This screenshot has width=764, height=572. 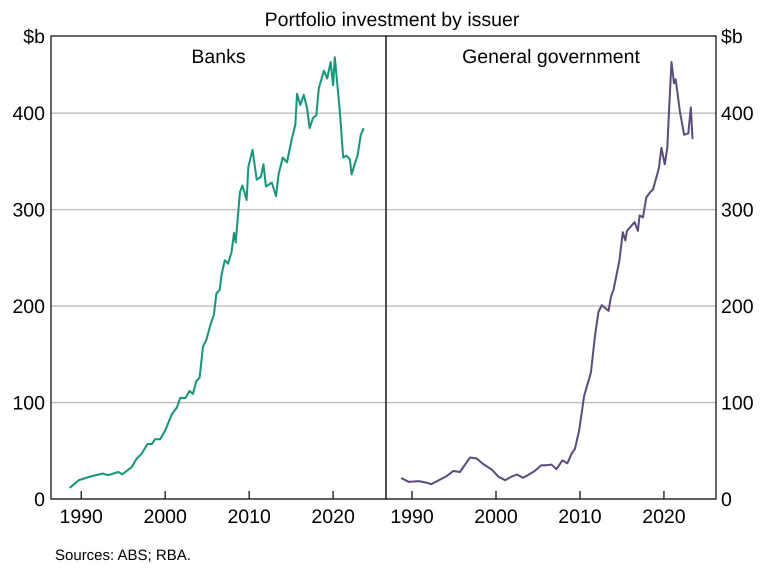 I want to click on text: Banks, so click(x=218, y=57).